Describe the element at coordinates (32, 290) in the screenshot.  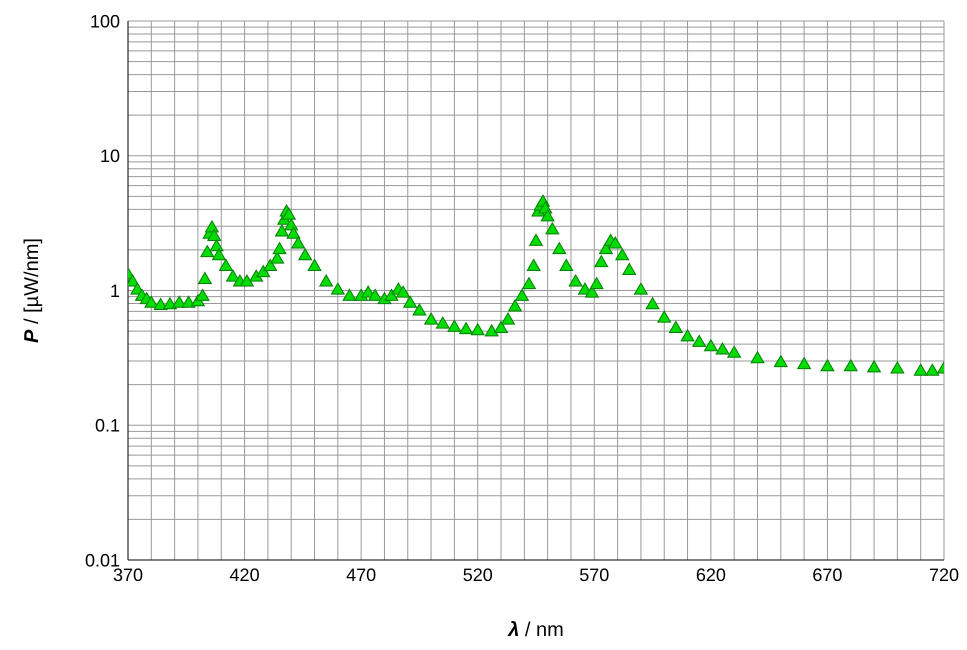
I see `y-axis-title: P / [µW/nm]` at that location.